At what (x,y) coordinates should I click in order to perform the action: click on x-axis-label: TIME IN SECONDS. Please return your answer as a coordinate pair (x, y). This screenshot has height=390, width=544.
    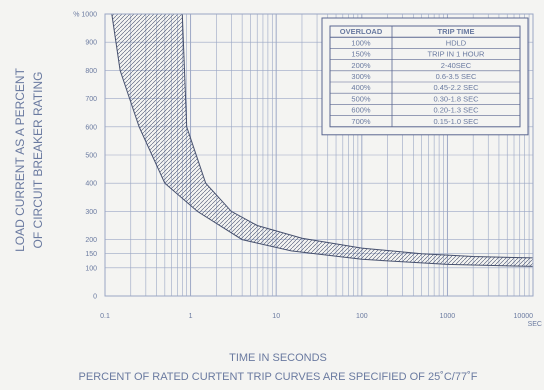
    Looking at the image, I should click on (278, 358).